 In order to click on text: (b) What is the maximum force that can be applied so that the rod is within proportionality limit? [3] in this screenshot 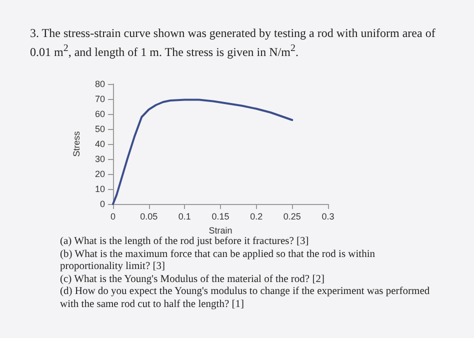, I will do `click(218, 261)`.